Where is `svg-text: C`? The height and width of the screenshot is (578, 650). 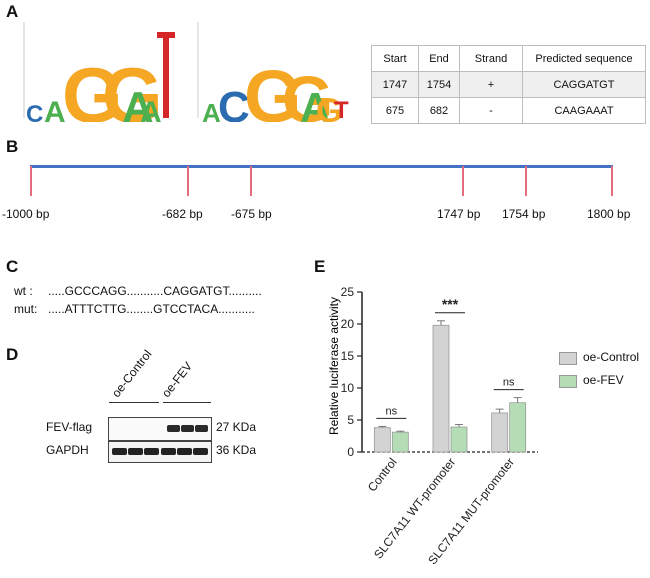
svg-text: C is located at coordinates (34, 111).